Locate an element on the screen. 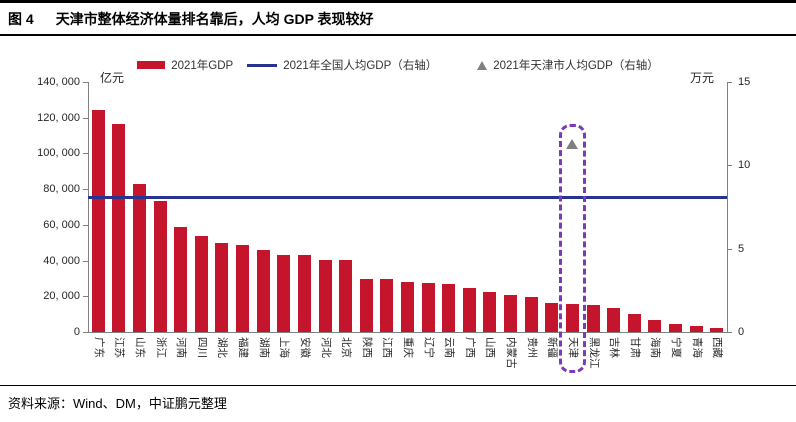  x-axis-label: 河南 is located at coordinates (181, 347).